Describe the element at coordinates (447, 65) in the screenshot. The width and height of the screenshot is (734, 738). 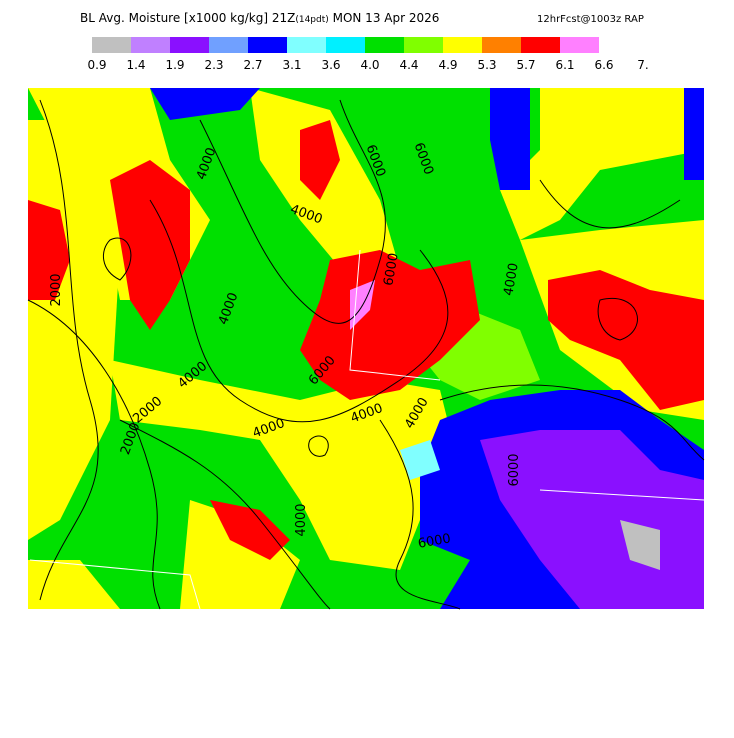
I see `legend-label: 4.9` at that location.